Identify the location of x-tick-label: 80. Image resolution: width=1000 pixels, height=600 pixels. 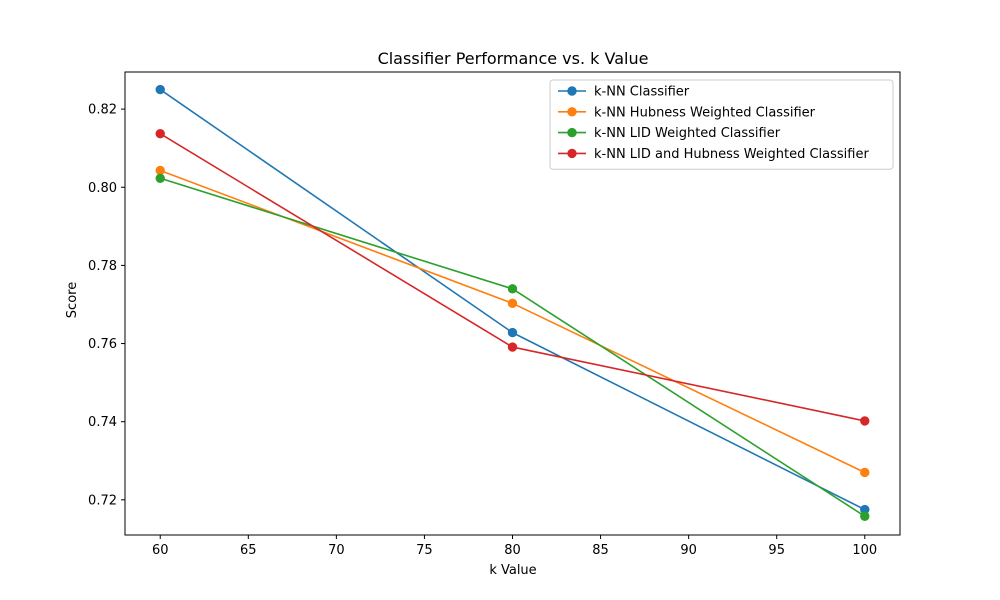
(512, 550).